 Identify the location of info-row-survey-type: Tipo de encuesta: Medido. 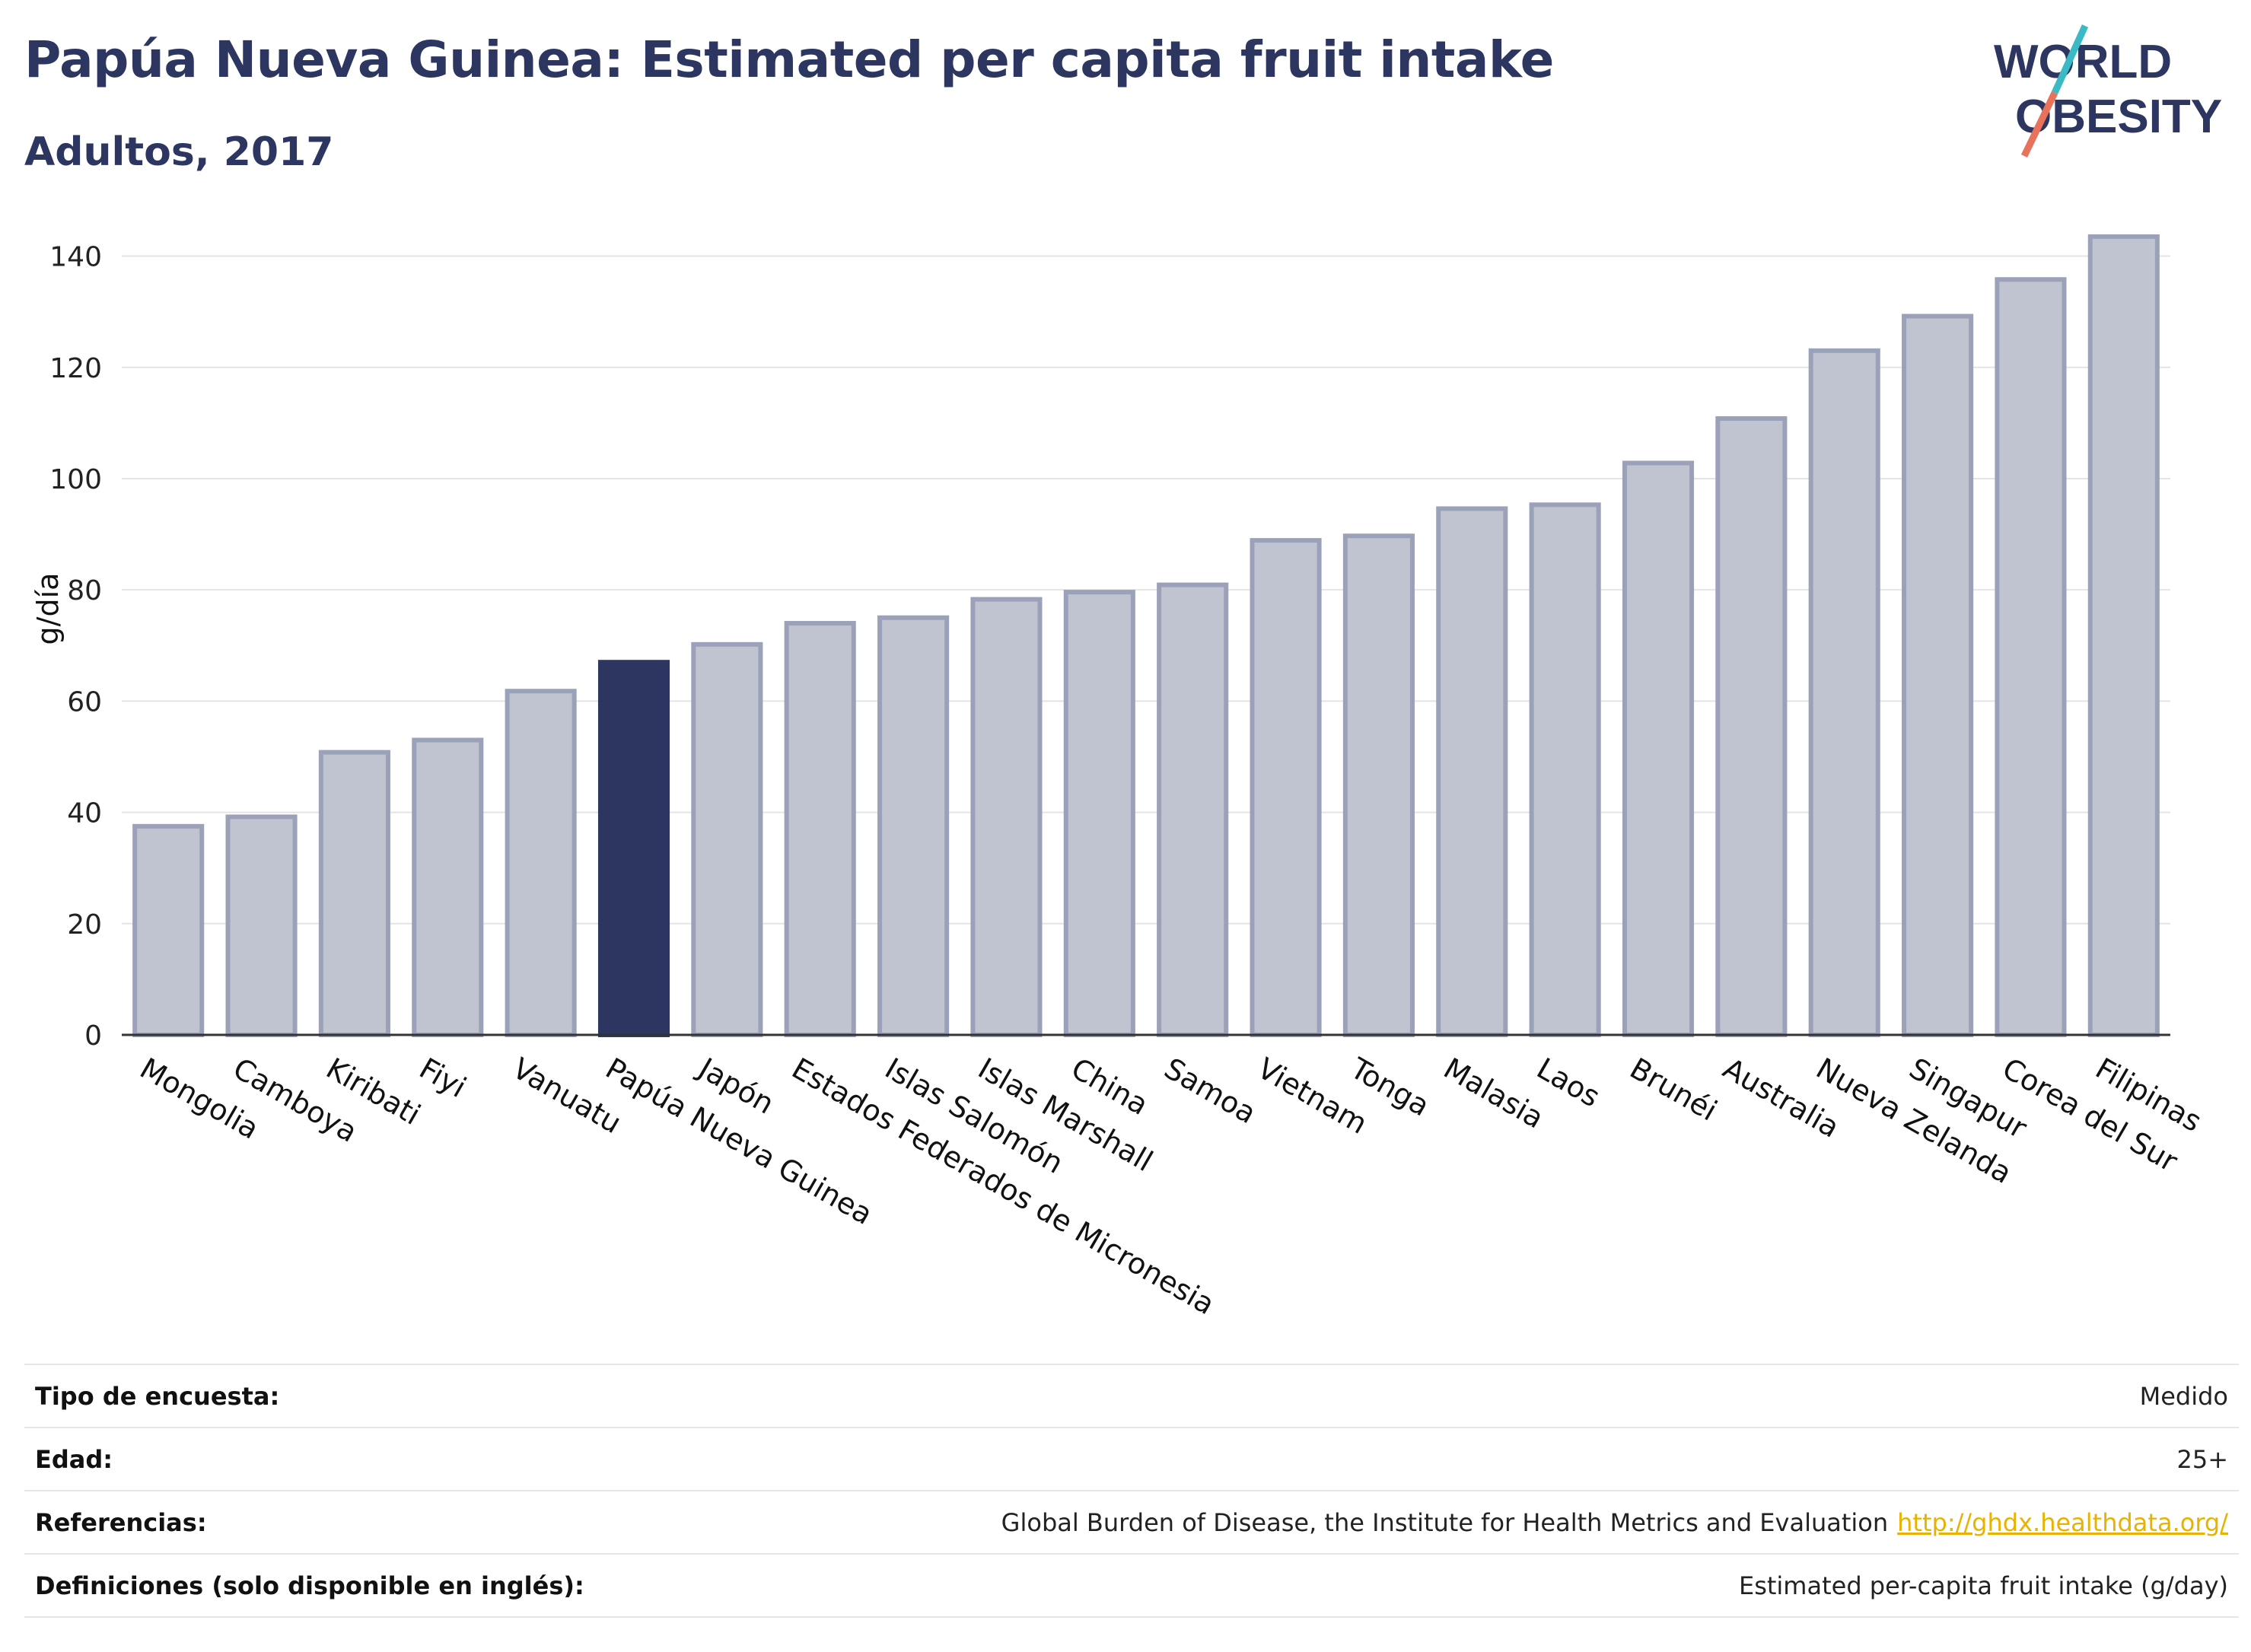
(1131, 1396).